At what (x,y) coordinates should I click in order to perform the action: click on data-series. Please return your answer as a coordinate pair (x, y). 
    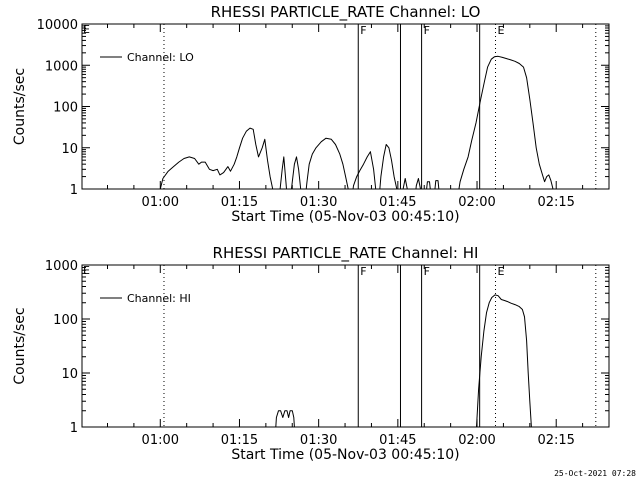
    Looking at the image, I should click on (403, 360).